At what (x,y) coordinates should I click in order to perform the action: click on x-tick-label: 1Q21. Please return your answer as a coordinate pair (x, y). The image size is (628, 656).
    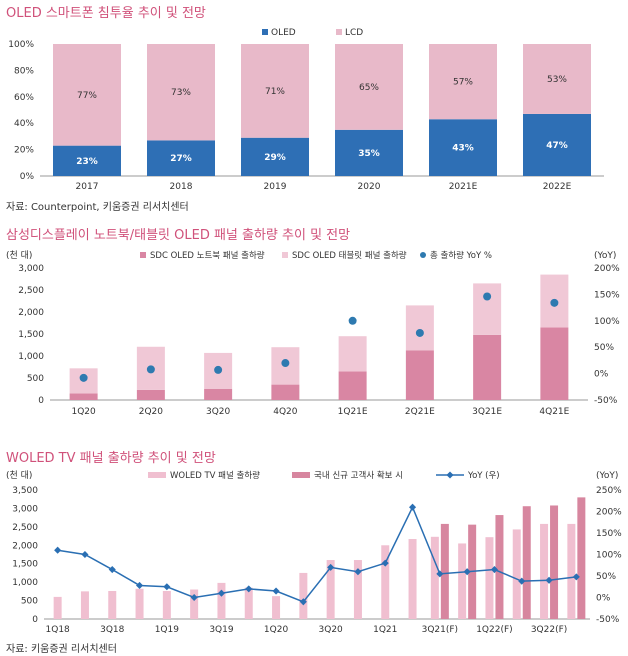
    Looking at the image, I should click on (385, 630).